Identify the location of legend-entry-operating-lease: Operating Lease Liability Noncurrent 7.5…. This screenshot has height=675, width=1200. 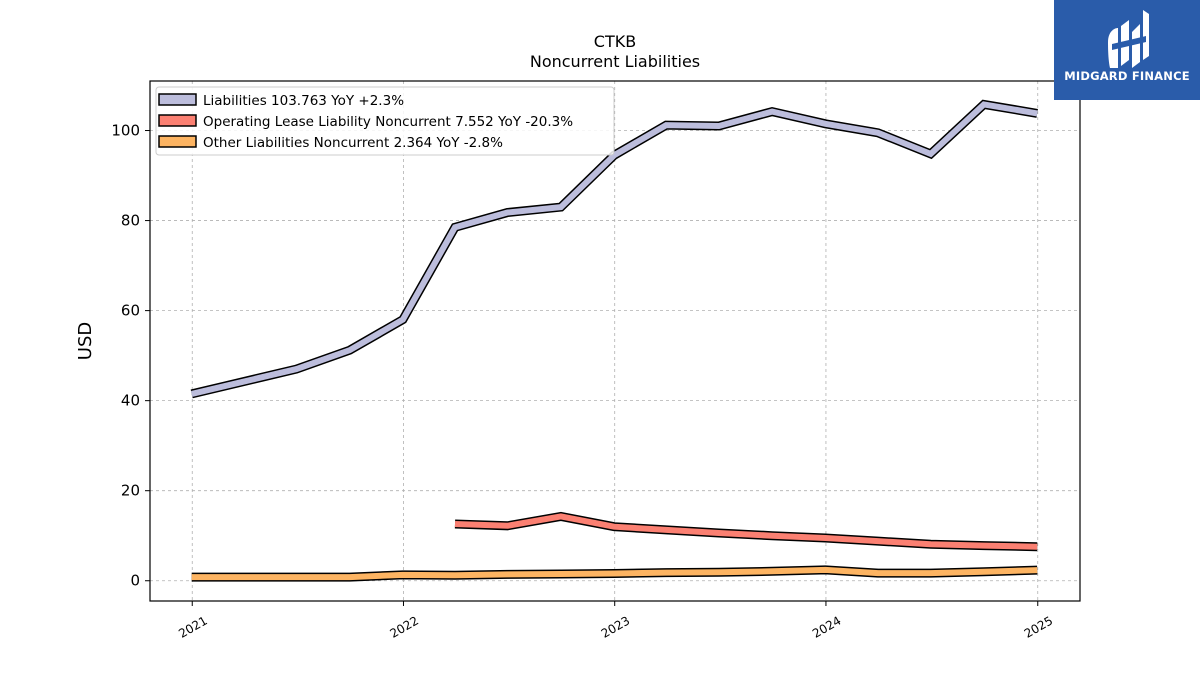
(388, 122).